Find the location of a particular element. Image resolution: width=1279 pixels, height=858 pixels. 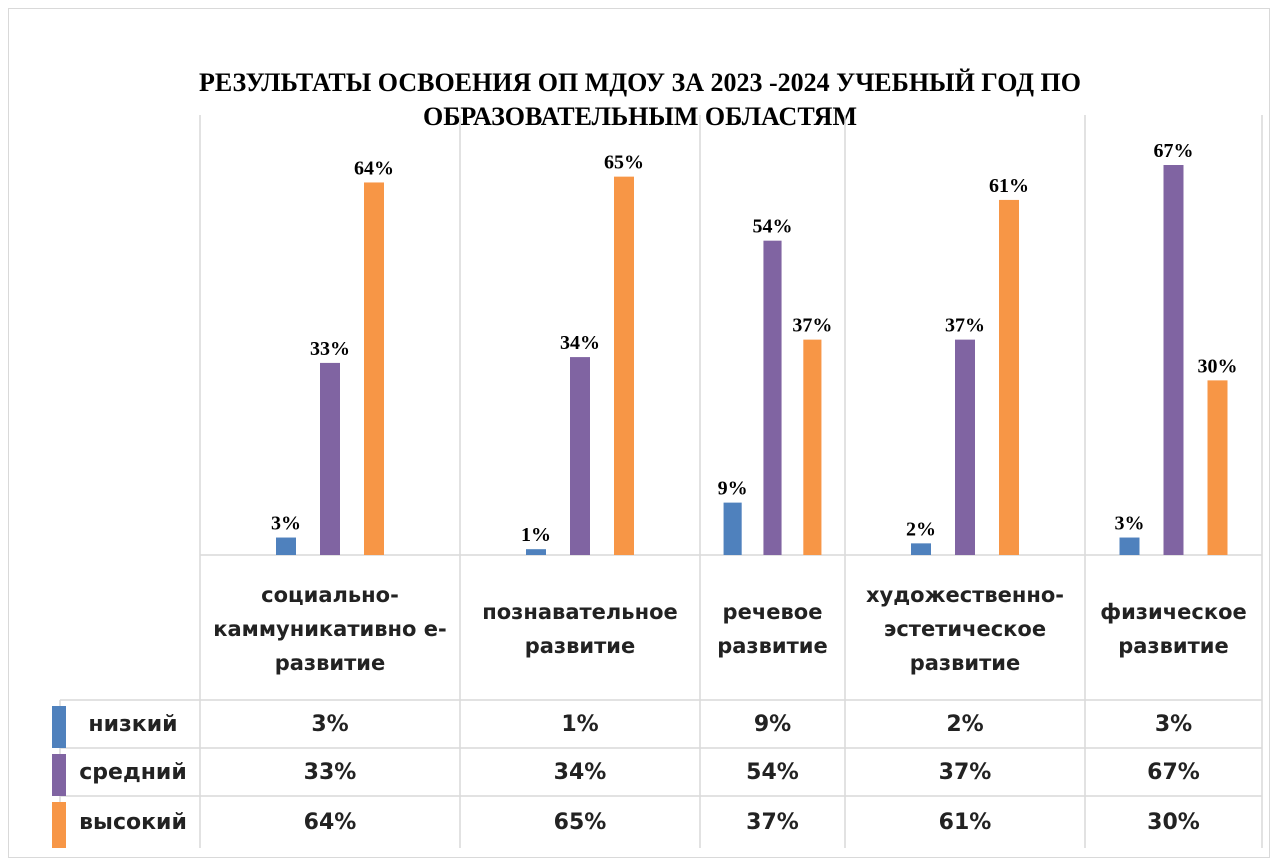

table-value: 34% is located at coordinates (580, 772).